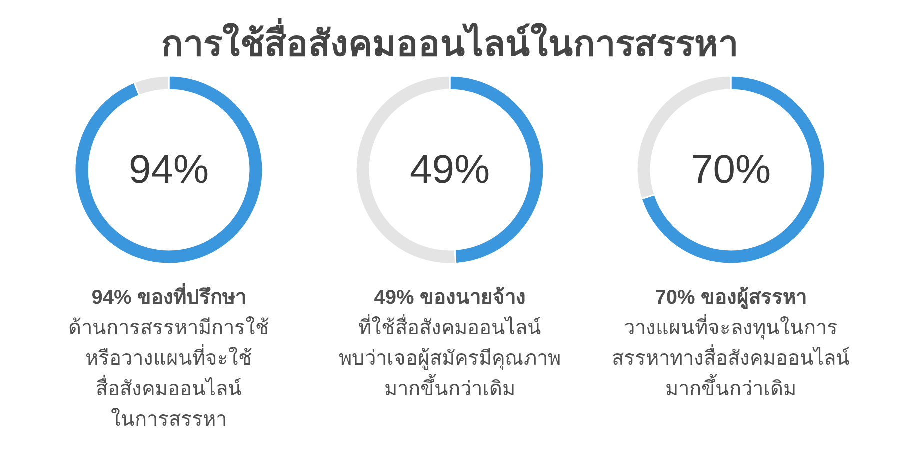 The image size is (900, 450). Describe the element at coordinates (731, 343) in the screenshot. I see `text: 70% ของผู้สรรหา วางแผนที่จะลงทุนในการ สรรหาทางสื่อสังคมออนไลน์ มากขึ้นกว่าเดิม` at that location.